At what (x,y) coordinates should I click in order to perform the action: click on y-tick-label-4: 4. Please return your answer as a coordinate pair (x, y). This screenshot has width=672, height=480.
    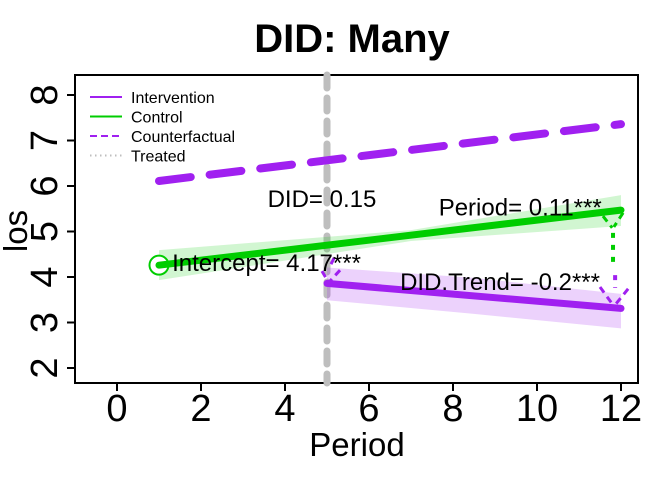
    Looking at the image, I should click on (45, 276).